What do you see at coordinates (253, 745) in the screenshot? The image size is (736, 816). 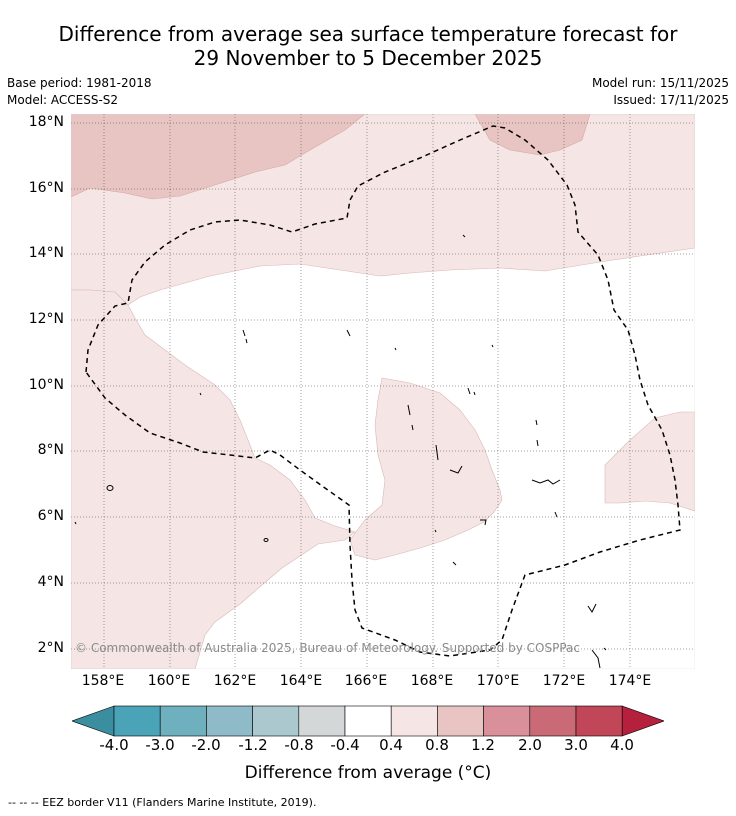 I see `cbar-label-3: -1.2` at bounding box center [253, 745].